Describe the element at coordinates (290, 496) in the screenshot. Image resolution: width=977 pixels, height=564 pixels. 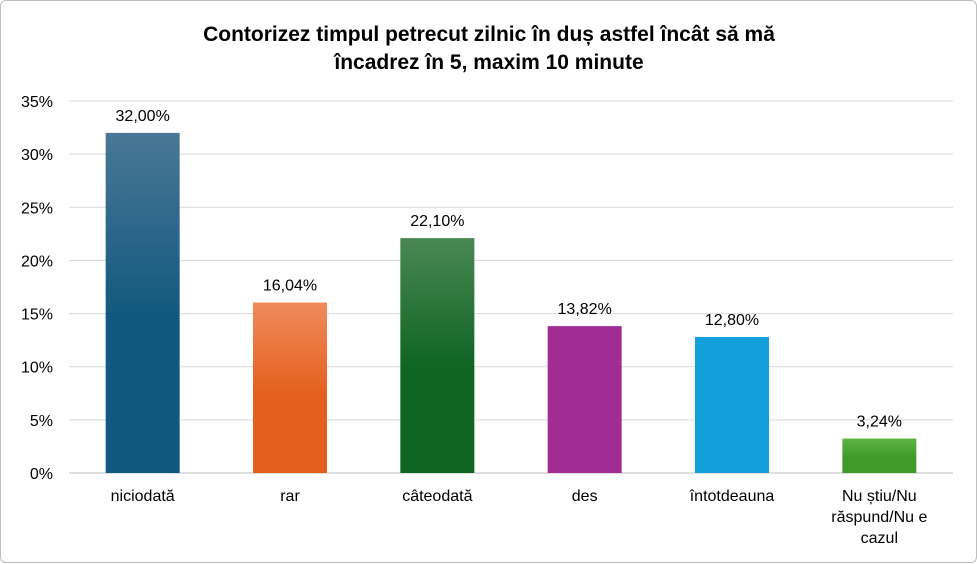
I see `category-label: rar` at that location.